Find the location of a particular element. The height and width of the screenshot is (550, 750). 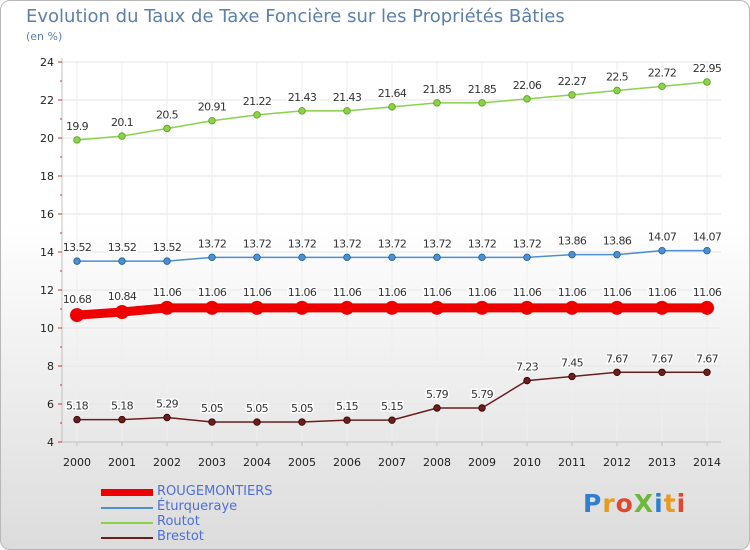

y-tick-label: 8 is located at coordinates (50, 366).